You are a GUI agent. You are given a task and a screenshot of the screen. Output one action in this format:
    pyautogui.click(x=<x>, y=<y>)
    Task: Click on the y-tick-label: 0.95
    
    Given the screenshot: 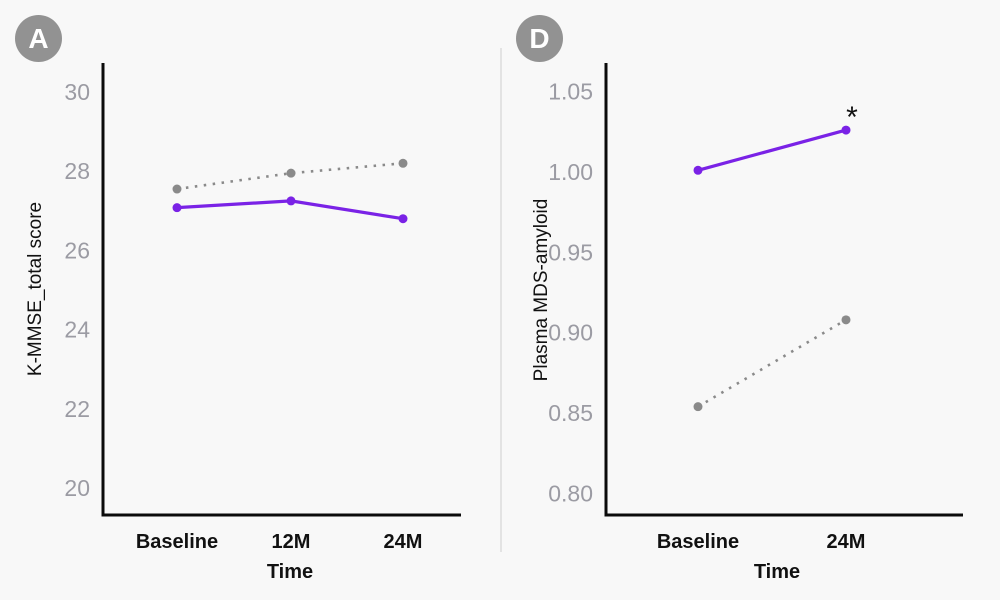 What is the action you would take?
    pyautogui.click(x=570, y=252)
    